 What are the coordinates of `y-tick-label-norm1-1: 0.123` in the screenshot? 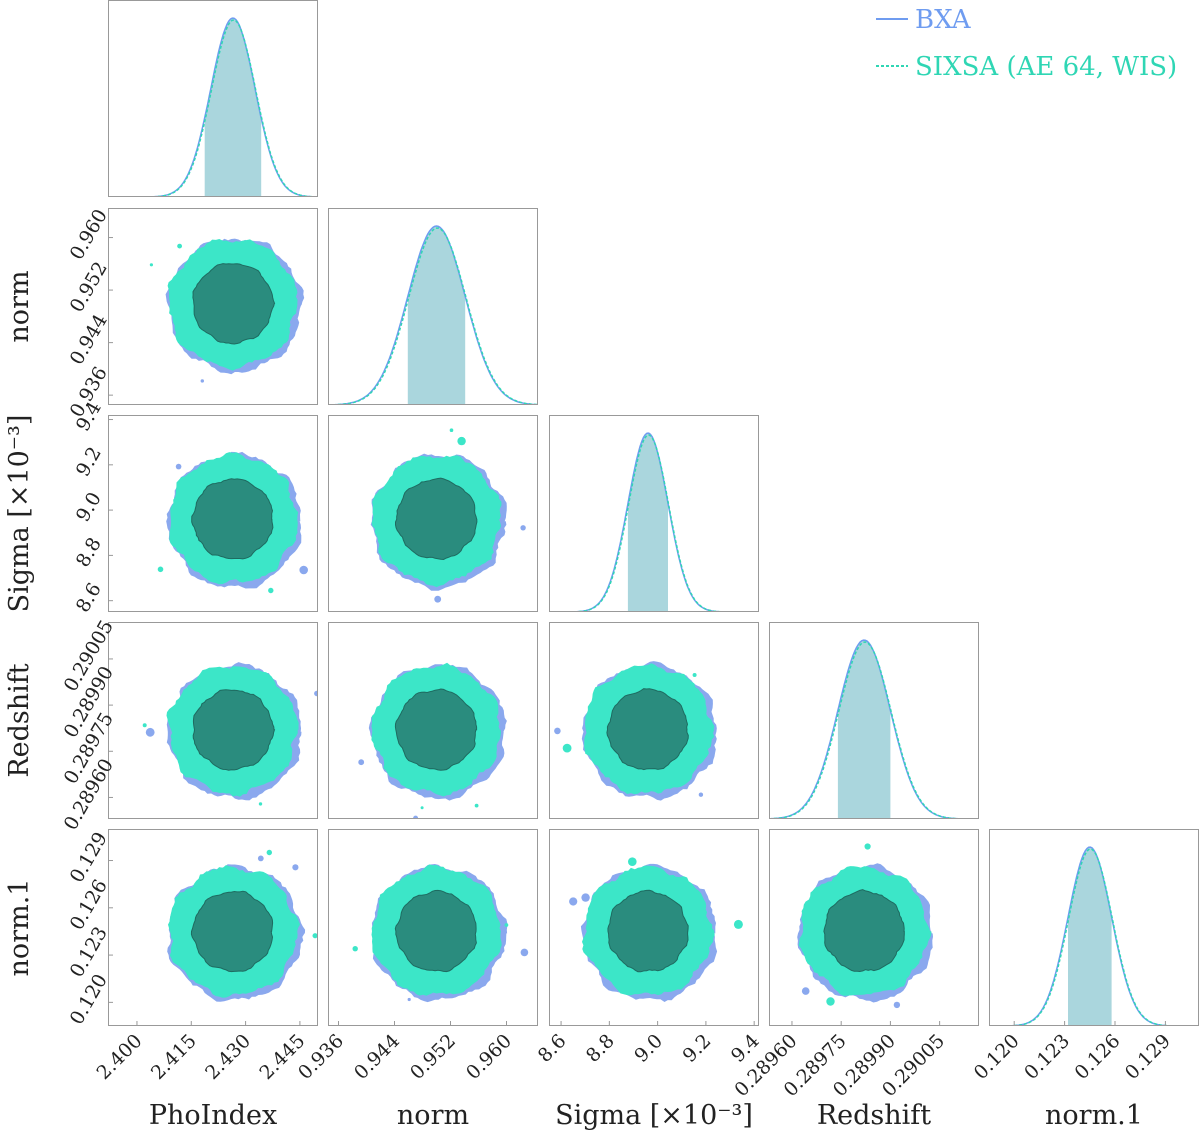 It's located at (89, 952).